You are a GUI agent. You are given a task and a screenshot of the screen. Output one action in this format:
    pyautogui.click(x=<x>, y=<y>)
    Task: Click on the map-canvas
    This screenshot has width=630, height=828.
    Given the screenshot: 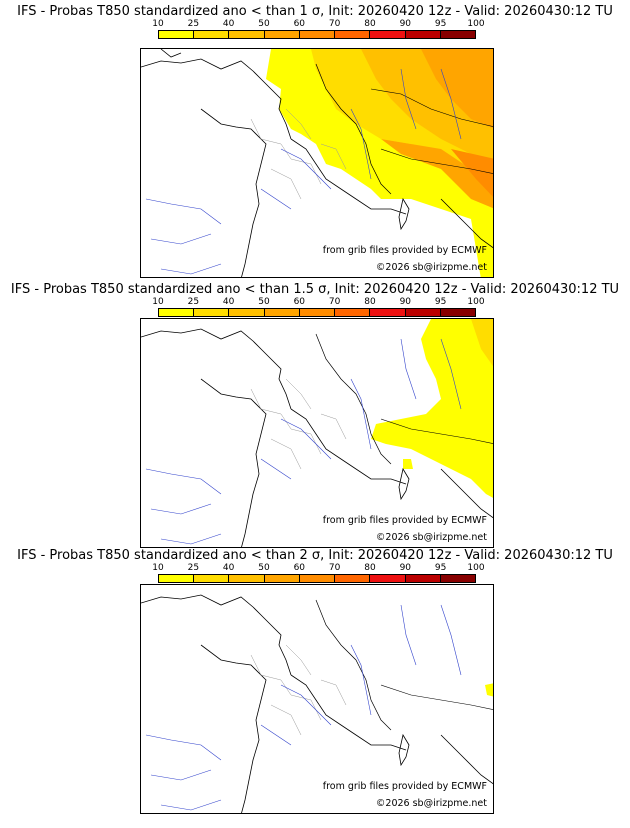 What is the action you would take?
    pyautogui.click(x=317, y=703)
    